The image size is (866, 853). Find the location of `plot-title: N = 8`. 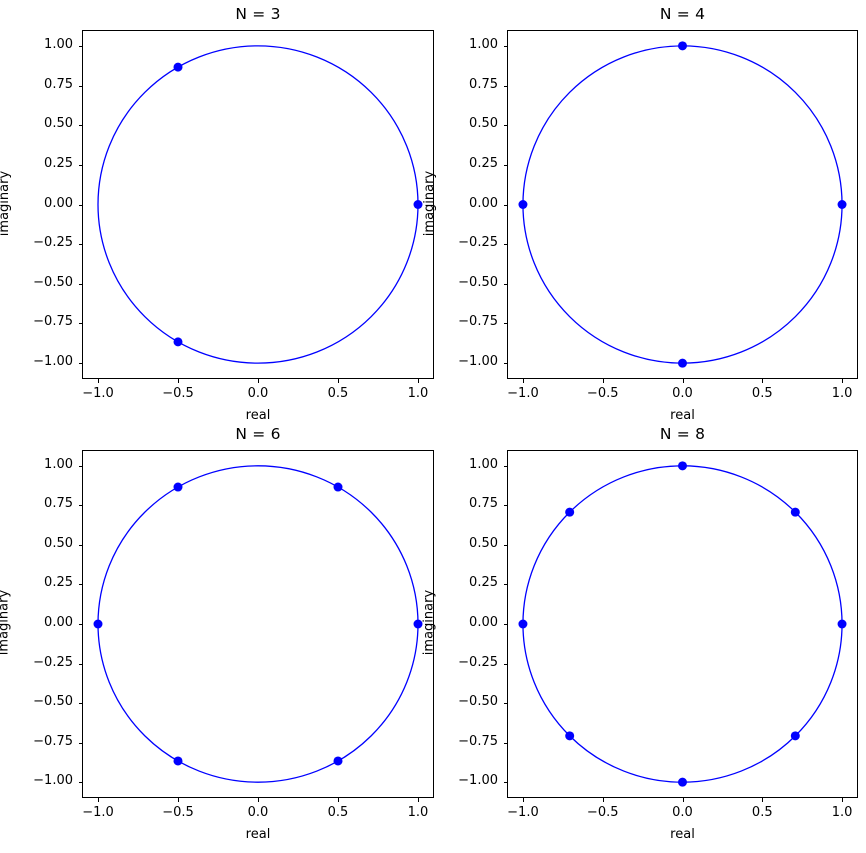

plot-title: N = 8 is located at coordinates (682, 434).